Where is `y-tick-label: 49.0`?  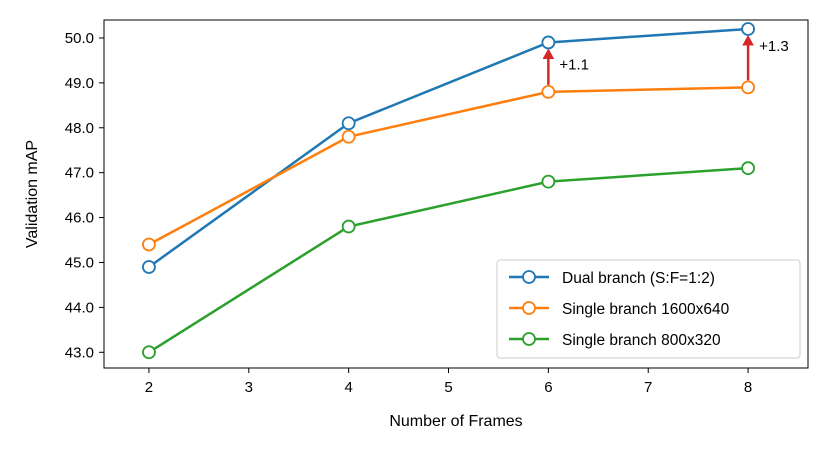
y-tick-label: 49.0 is located at coordinates (79, 83).